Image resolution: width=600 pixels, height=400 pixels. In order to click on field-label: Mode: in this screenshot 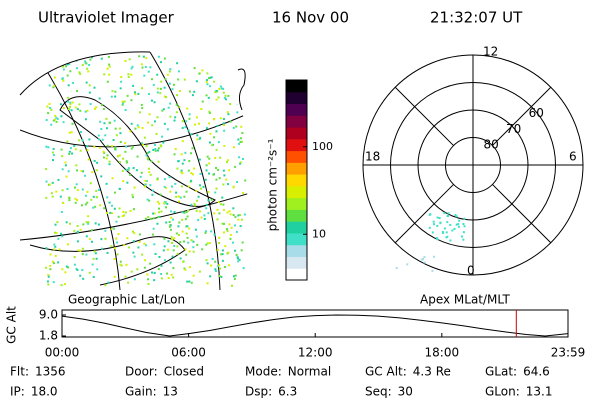, I will do `click(263, 372)`.